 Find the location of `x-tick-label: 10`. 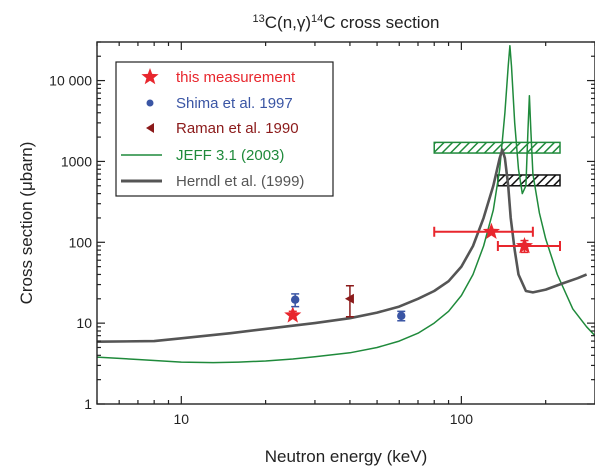

x-tick-label: 10 is located at coordinates (182, 419).